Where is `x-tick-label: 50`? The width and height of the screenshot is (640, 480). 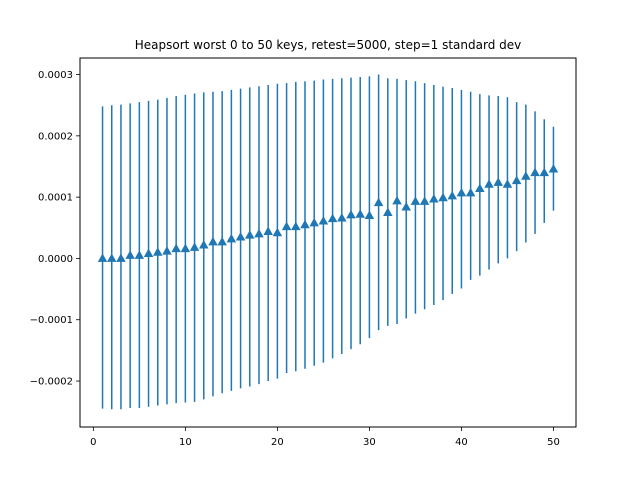 x-tick-label: 50 is located at coordinates (553, 442).